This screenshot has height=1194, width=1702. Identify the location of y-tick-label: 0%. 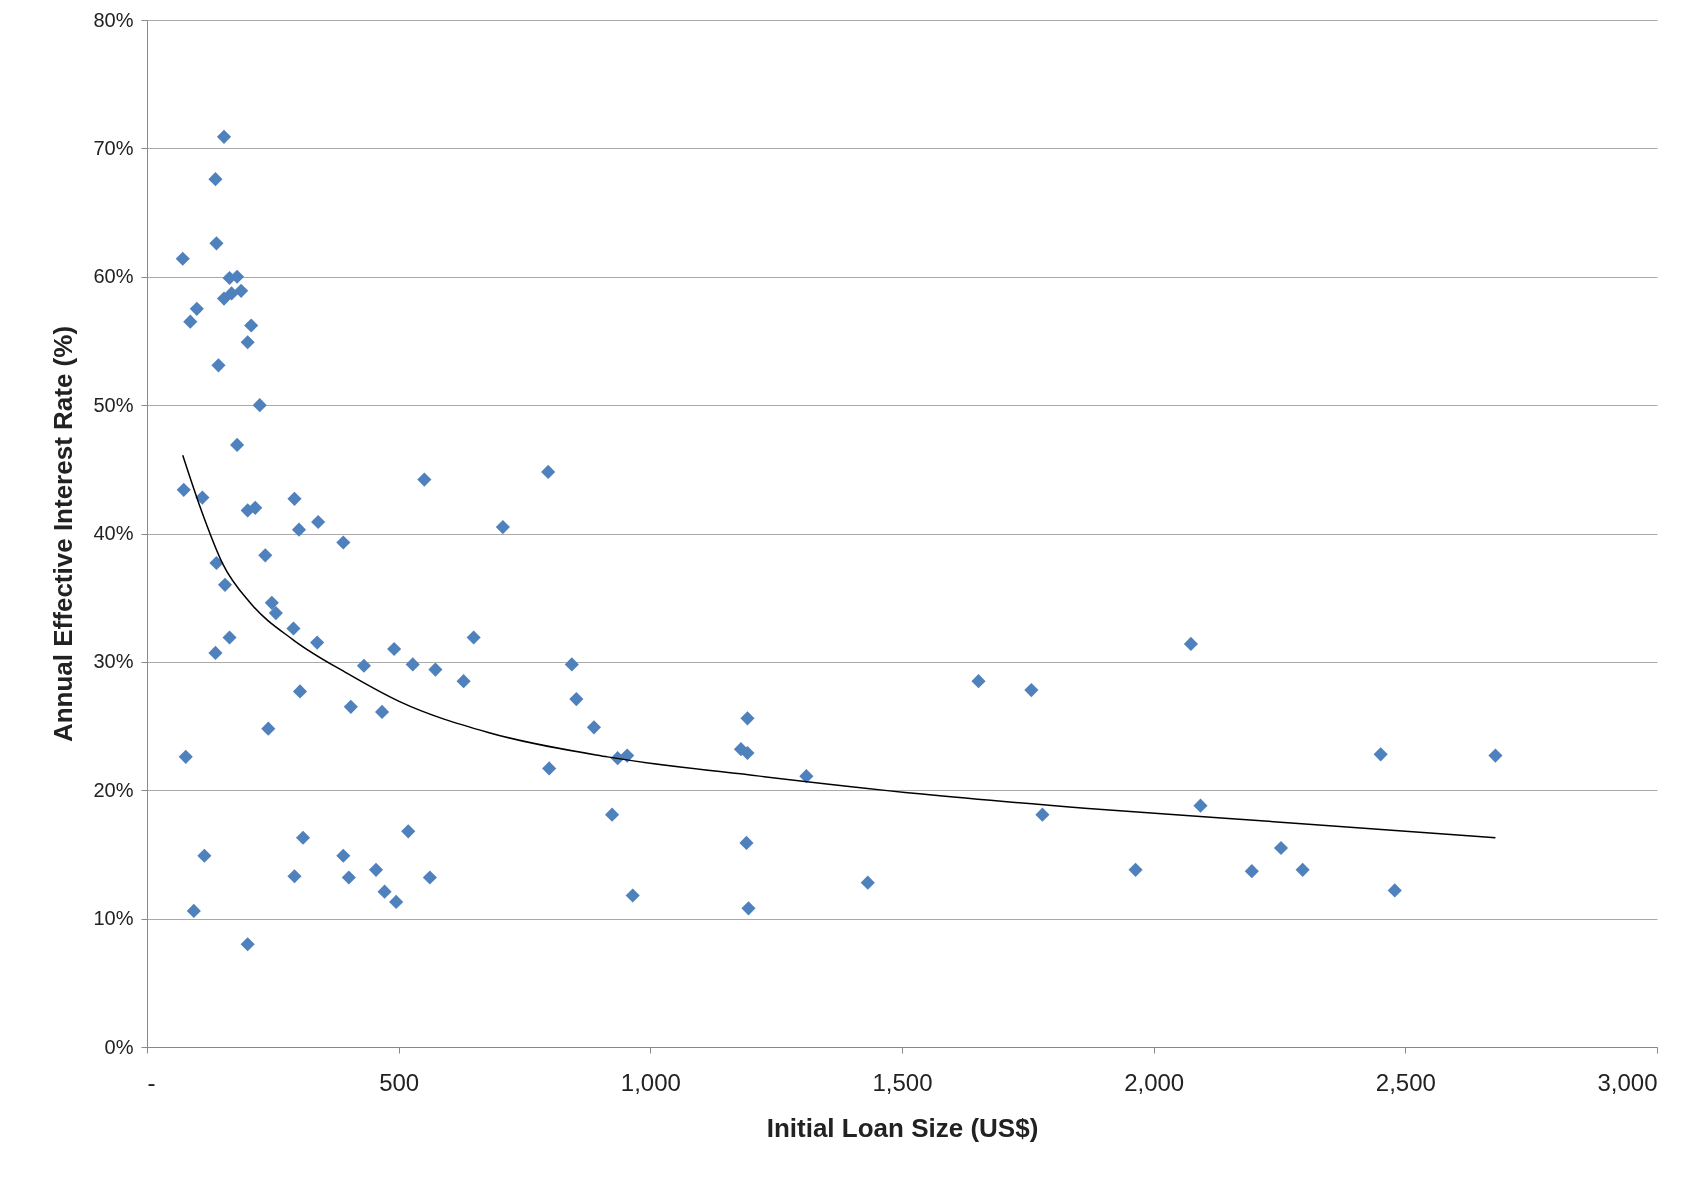
(119, 1046).